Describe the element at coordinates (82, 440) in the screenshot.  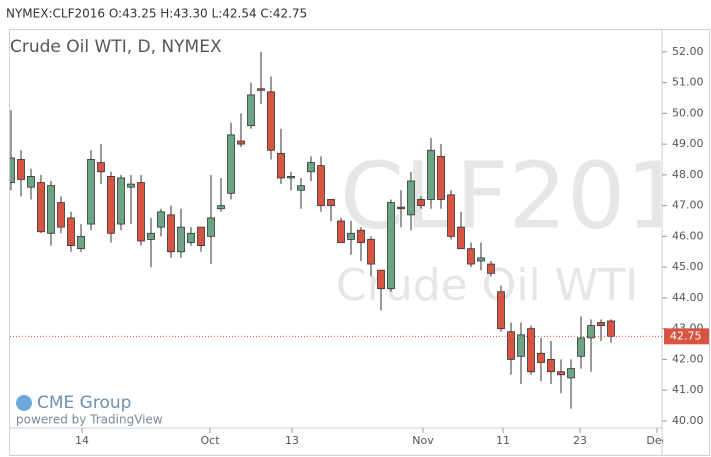
I see `x-tick-label: 14` at that location.